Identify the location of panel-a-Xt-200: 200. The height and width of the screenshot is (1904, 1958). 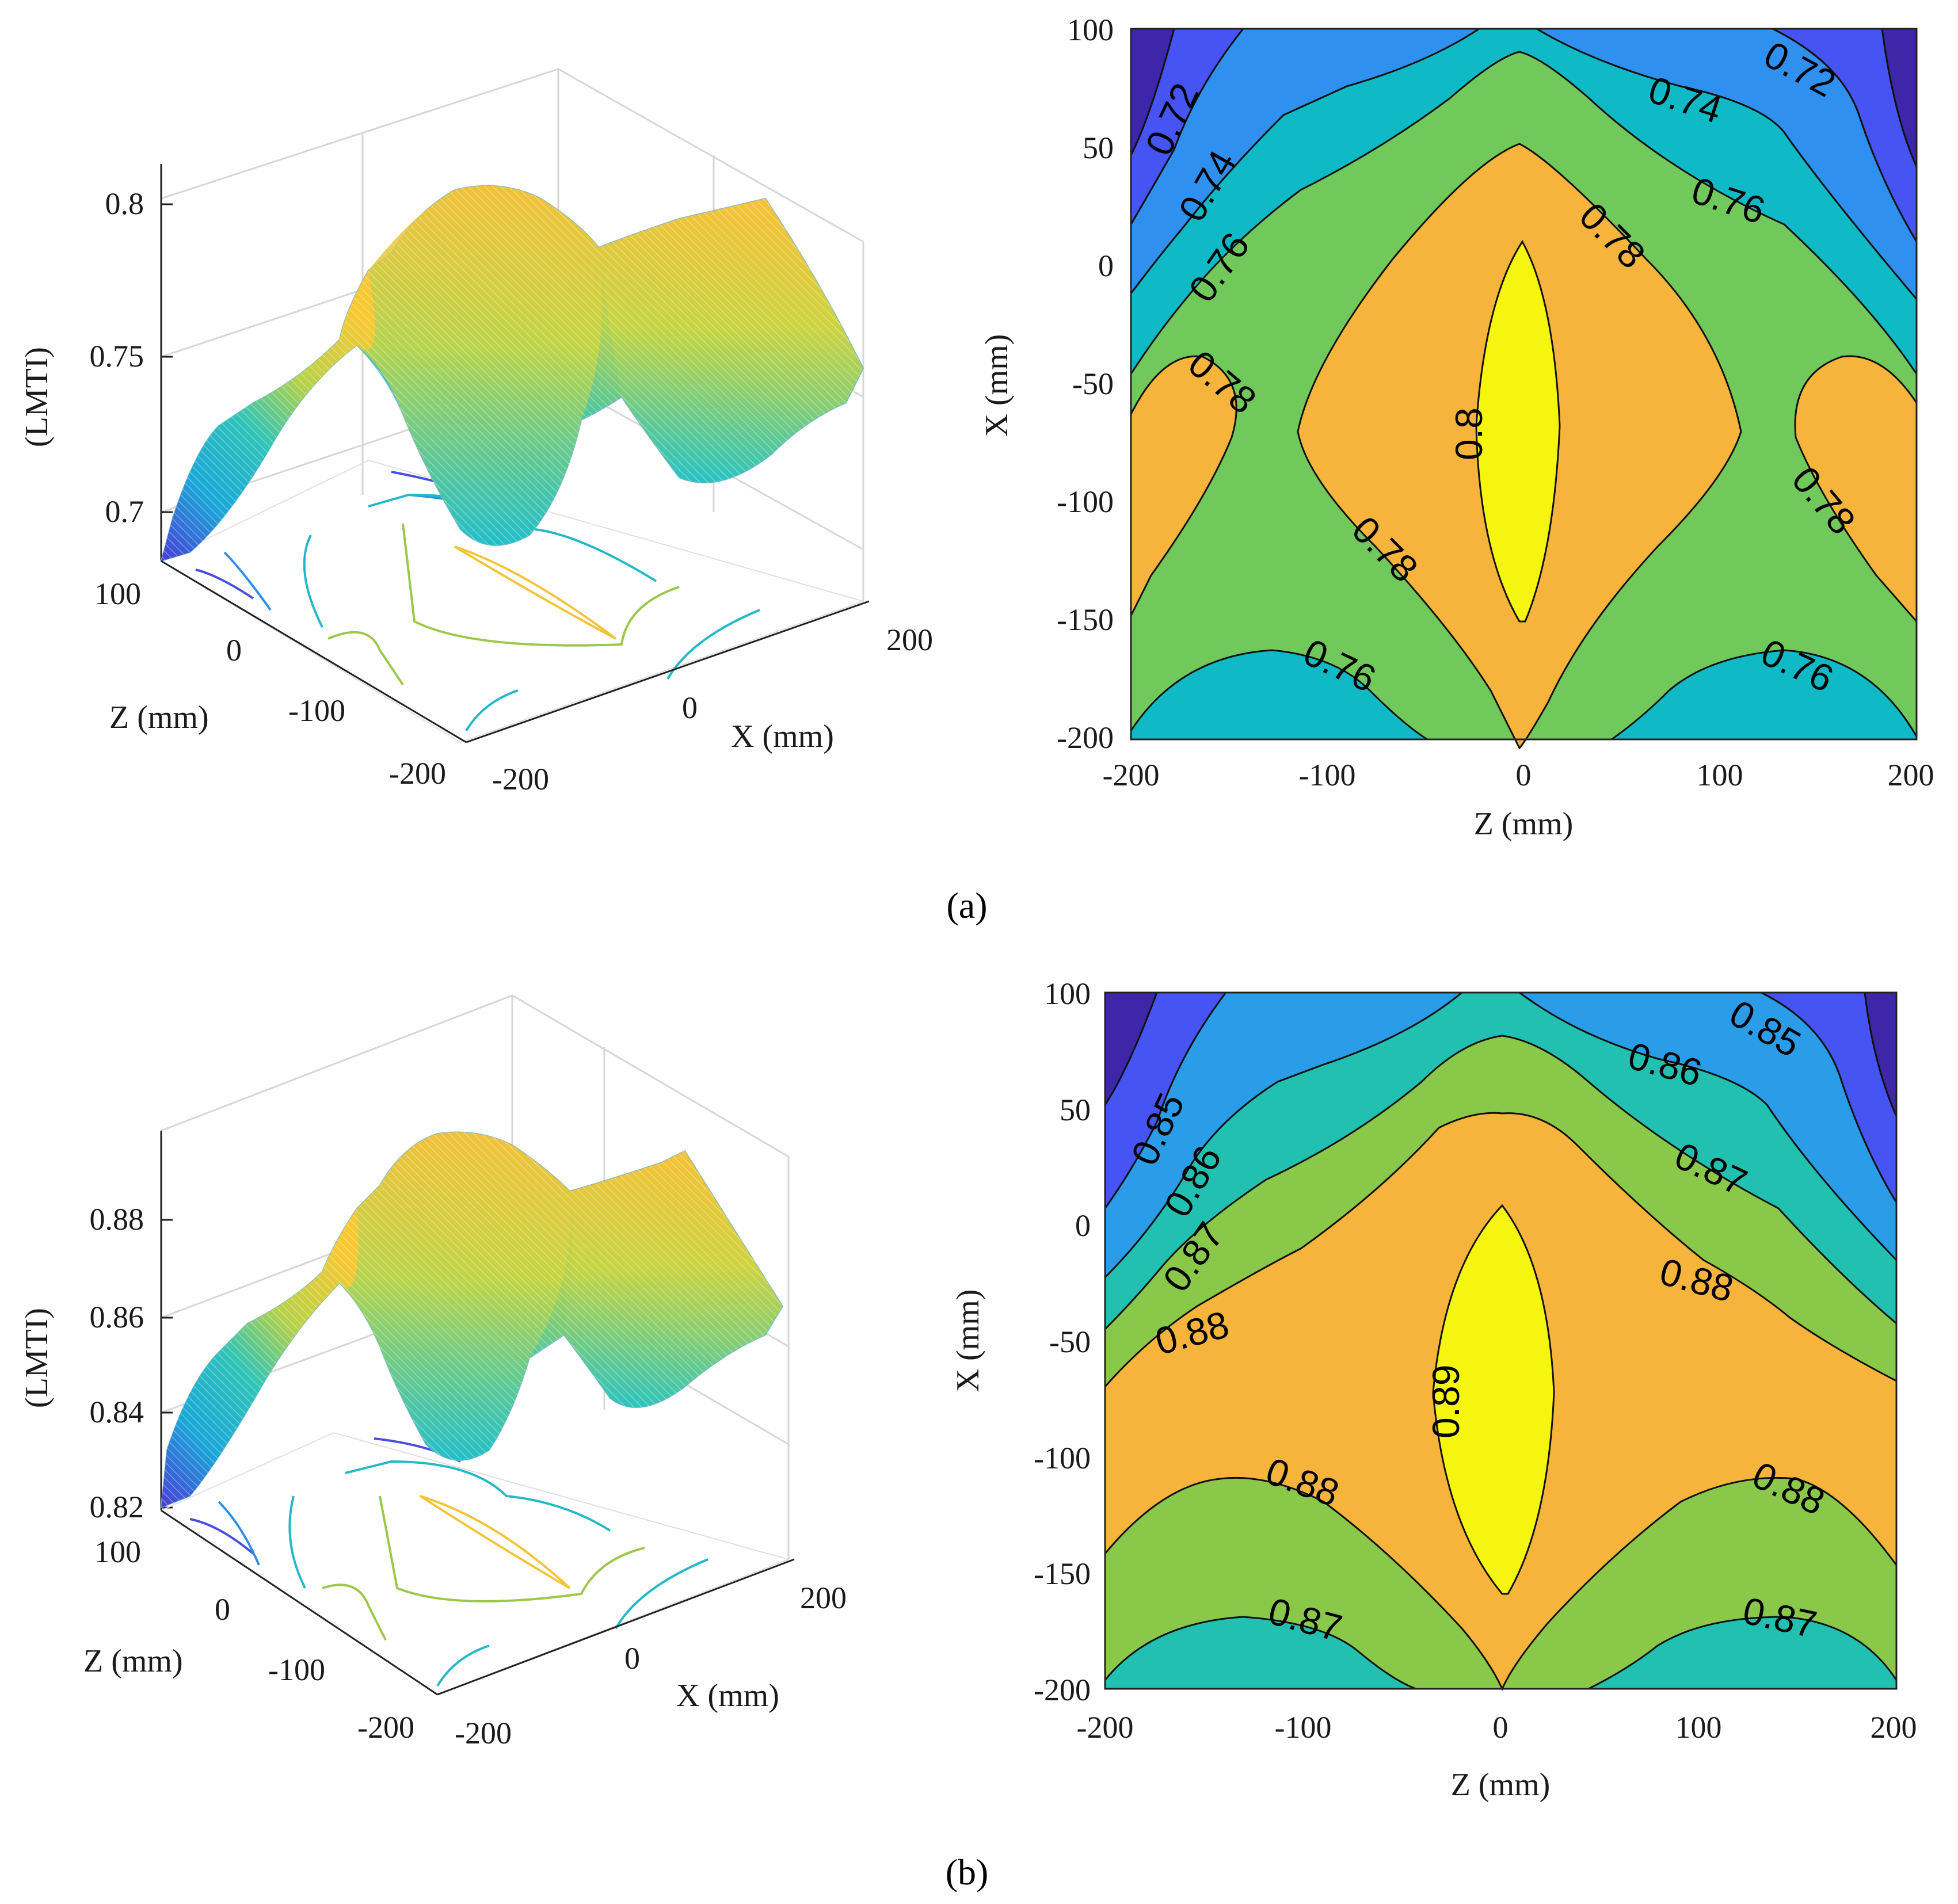
(909, 640).